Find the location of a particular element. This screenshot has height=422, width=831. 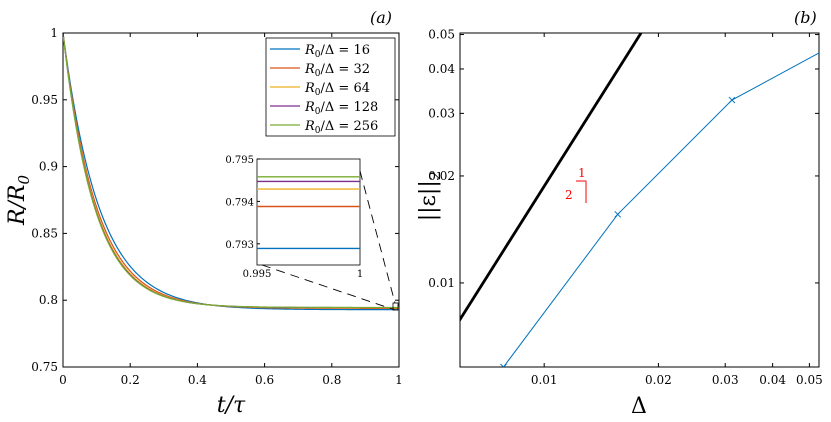

y-tick-label: 0.75 is located at coordinates (44, 367).